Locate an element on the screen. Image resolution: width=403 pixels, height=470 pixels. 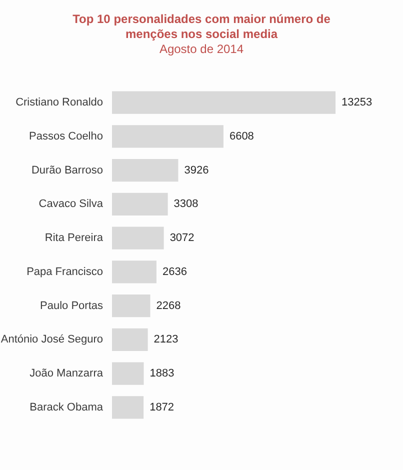
data-label: 1872 is located at coordinates (162, 407).